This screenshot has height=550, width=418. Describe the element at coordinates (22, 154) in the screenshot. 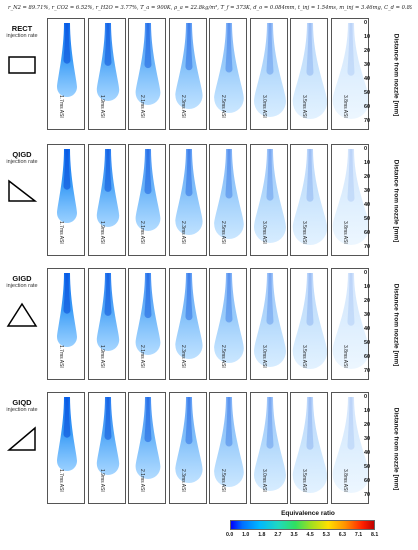

I see `row-name: QIGD` at that location.